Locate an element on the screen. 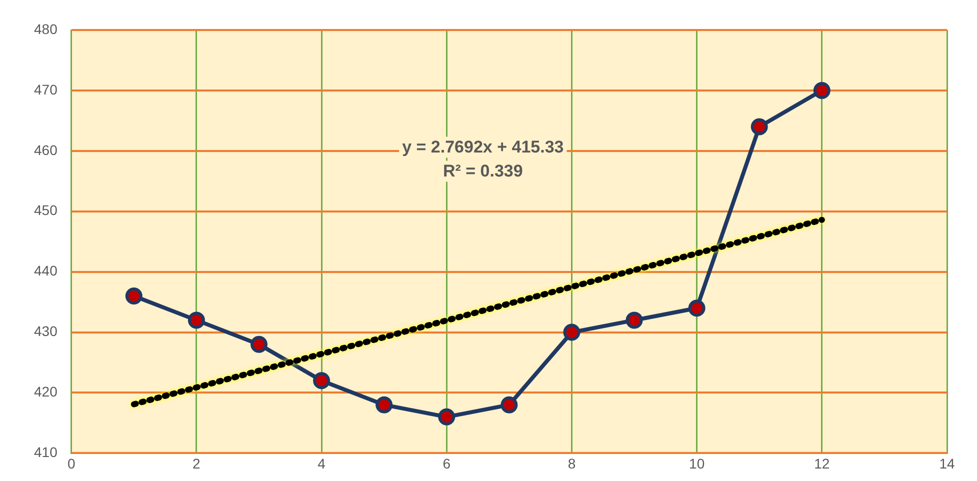 This screenshot has width=977, height=481. y-tick-label: 480 is located at coordinates (46, 28).